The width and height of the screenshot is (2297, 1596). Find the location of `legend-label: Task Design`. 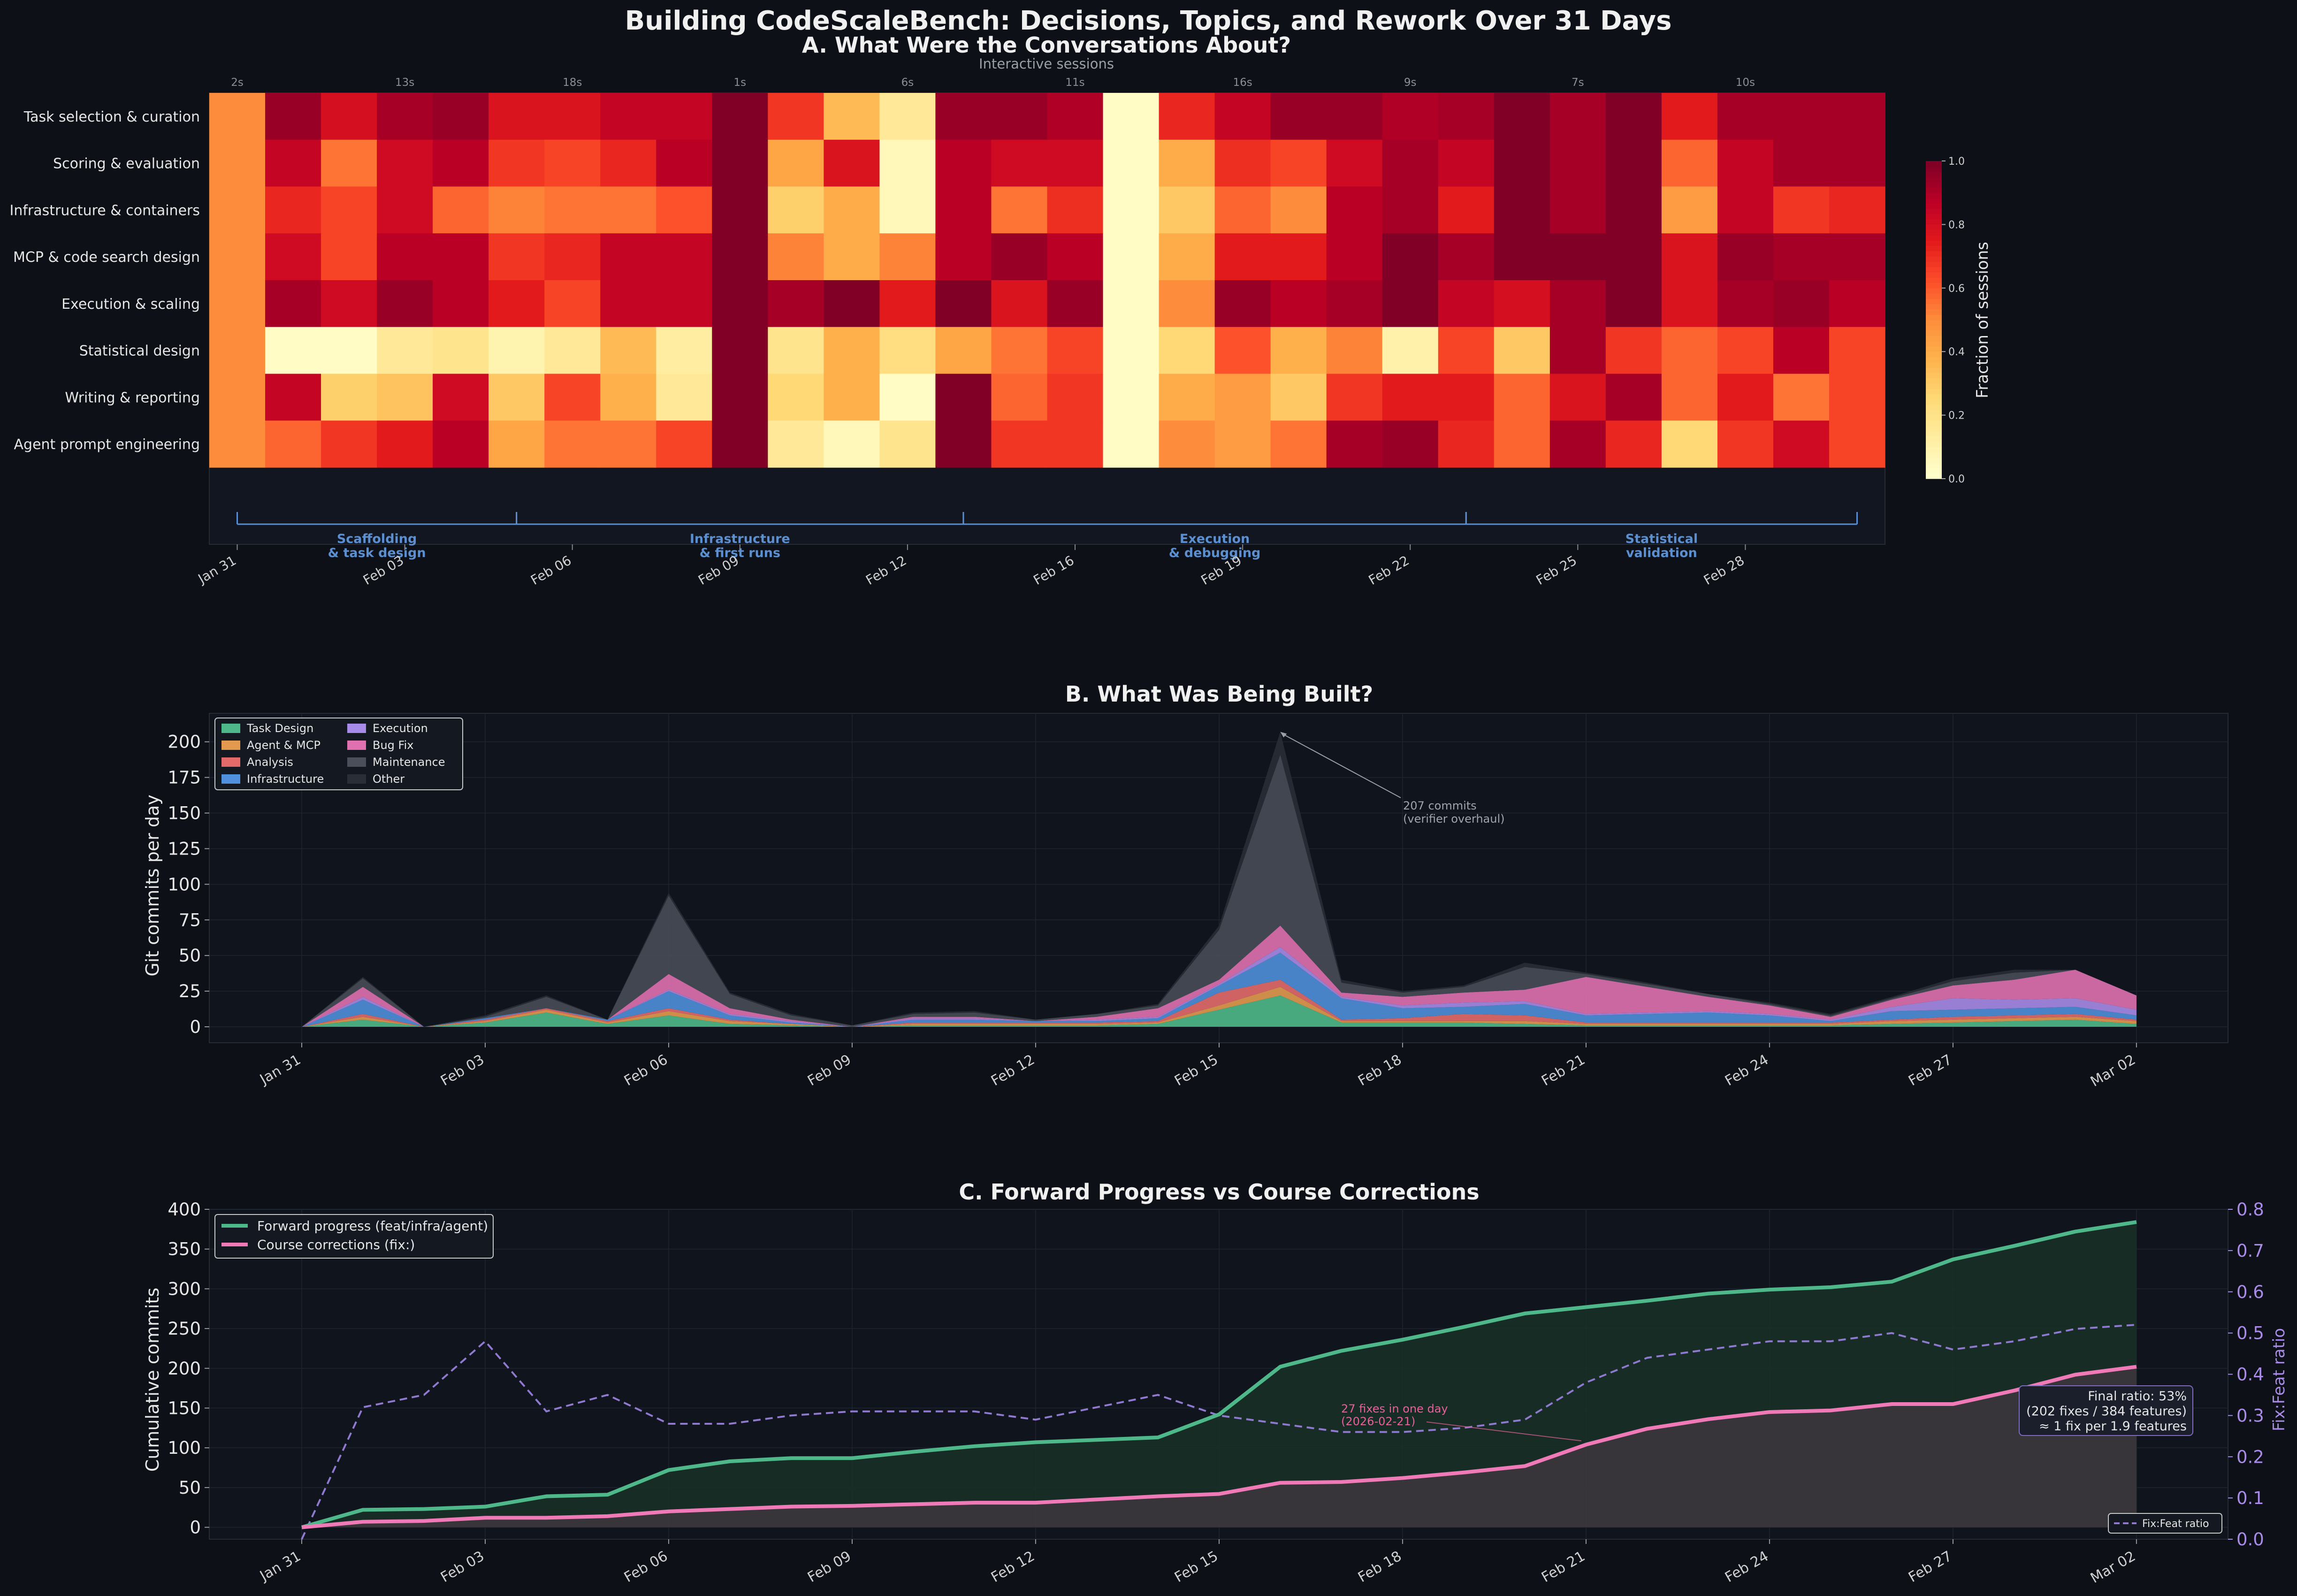

legend-label: Task Design is located at coordinates (280, 728).